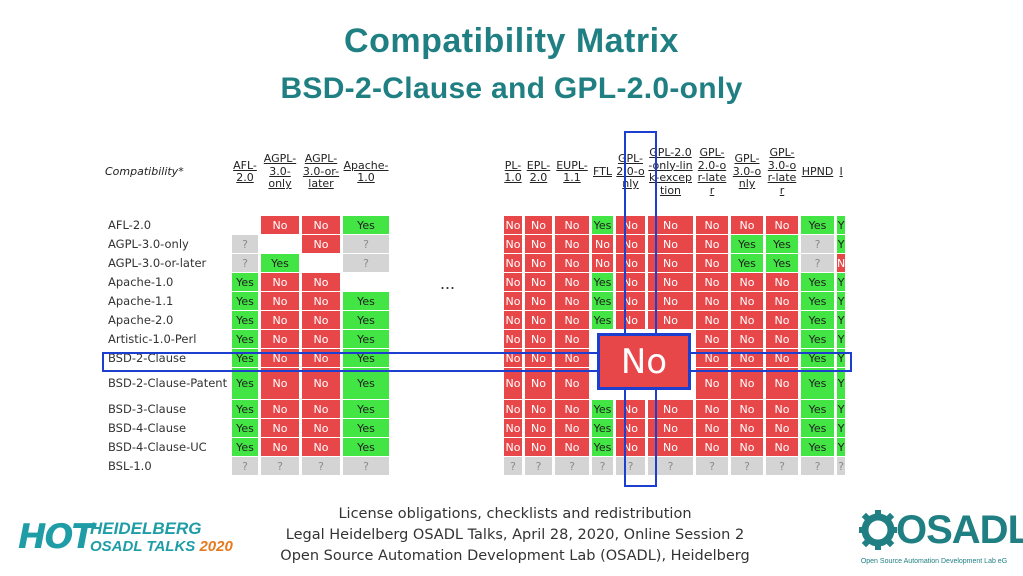 The image size is (1023, 576). What do you see at coordinates (817, 172) in the screenshot?
I see `column-header-hpnd: HPND` at bounding box center [817, 172].